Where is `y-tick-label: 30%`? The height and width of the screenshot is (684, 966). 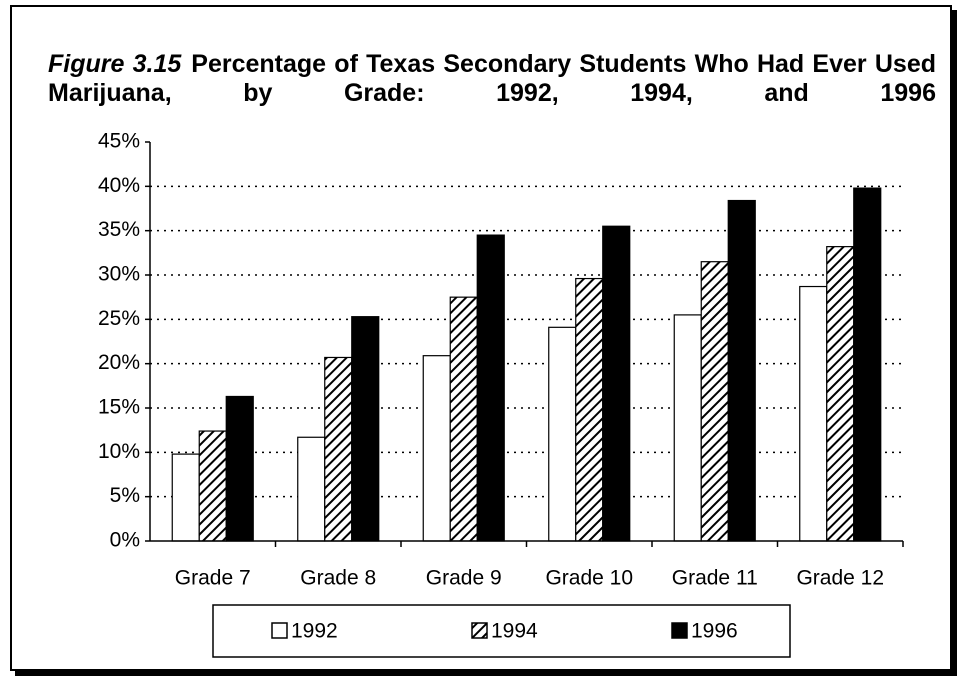 y-tick-label: 30% is located at coordinates (119, 274).